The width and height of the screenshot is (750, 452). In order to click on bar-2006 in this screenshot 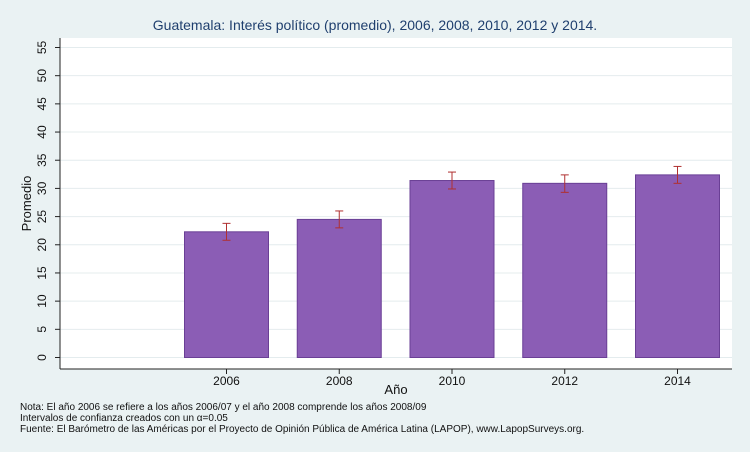, I will do `click(226, 295)`.